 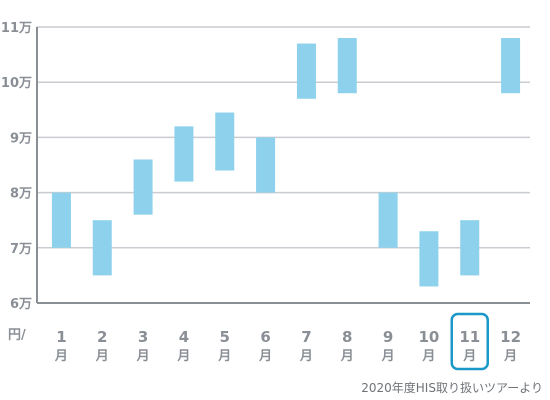 What do you see at coordinates (347, 337) in the screenshot?
I see `x-tick-label: 8` at bounding box center [347, 337].